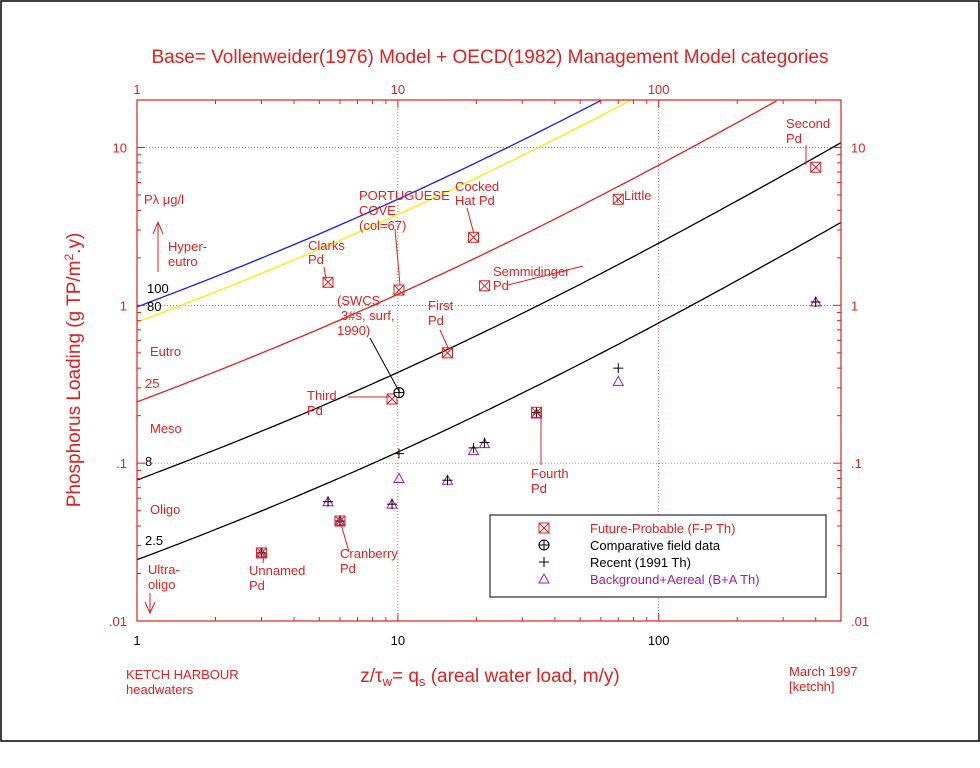 The image size is (980, 768). What do you see at coordinates (398, 89) in the screenshot?
I see `x-tick-label-top: 10` at bounding box center [398, 89].